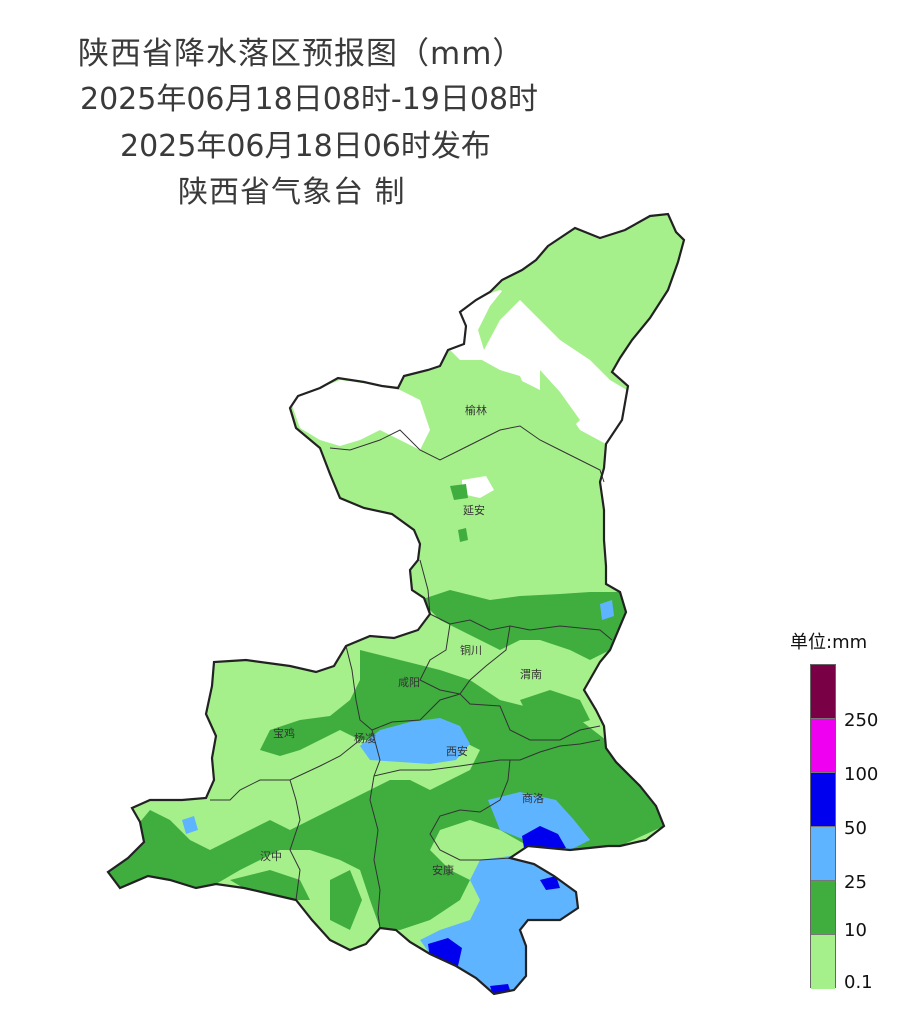 This screenshot has width=900, height=1024. I want to click on legend-label-50: 50, so click(855, 828).